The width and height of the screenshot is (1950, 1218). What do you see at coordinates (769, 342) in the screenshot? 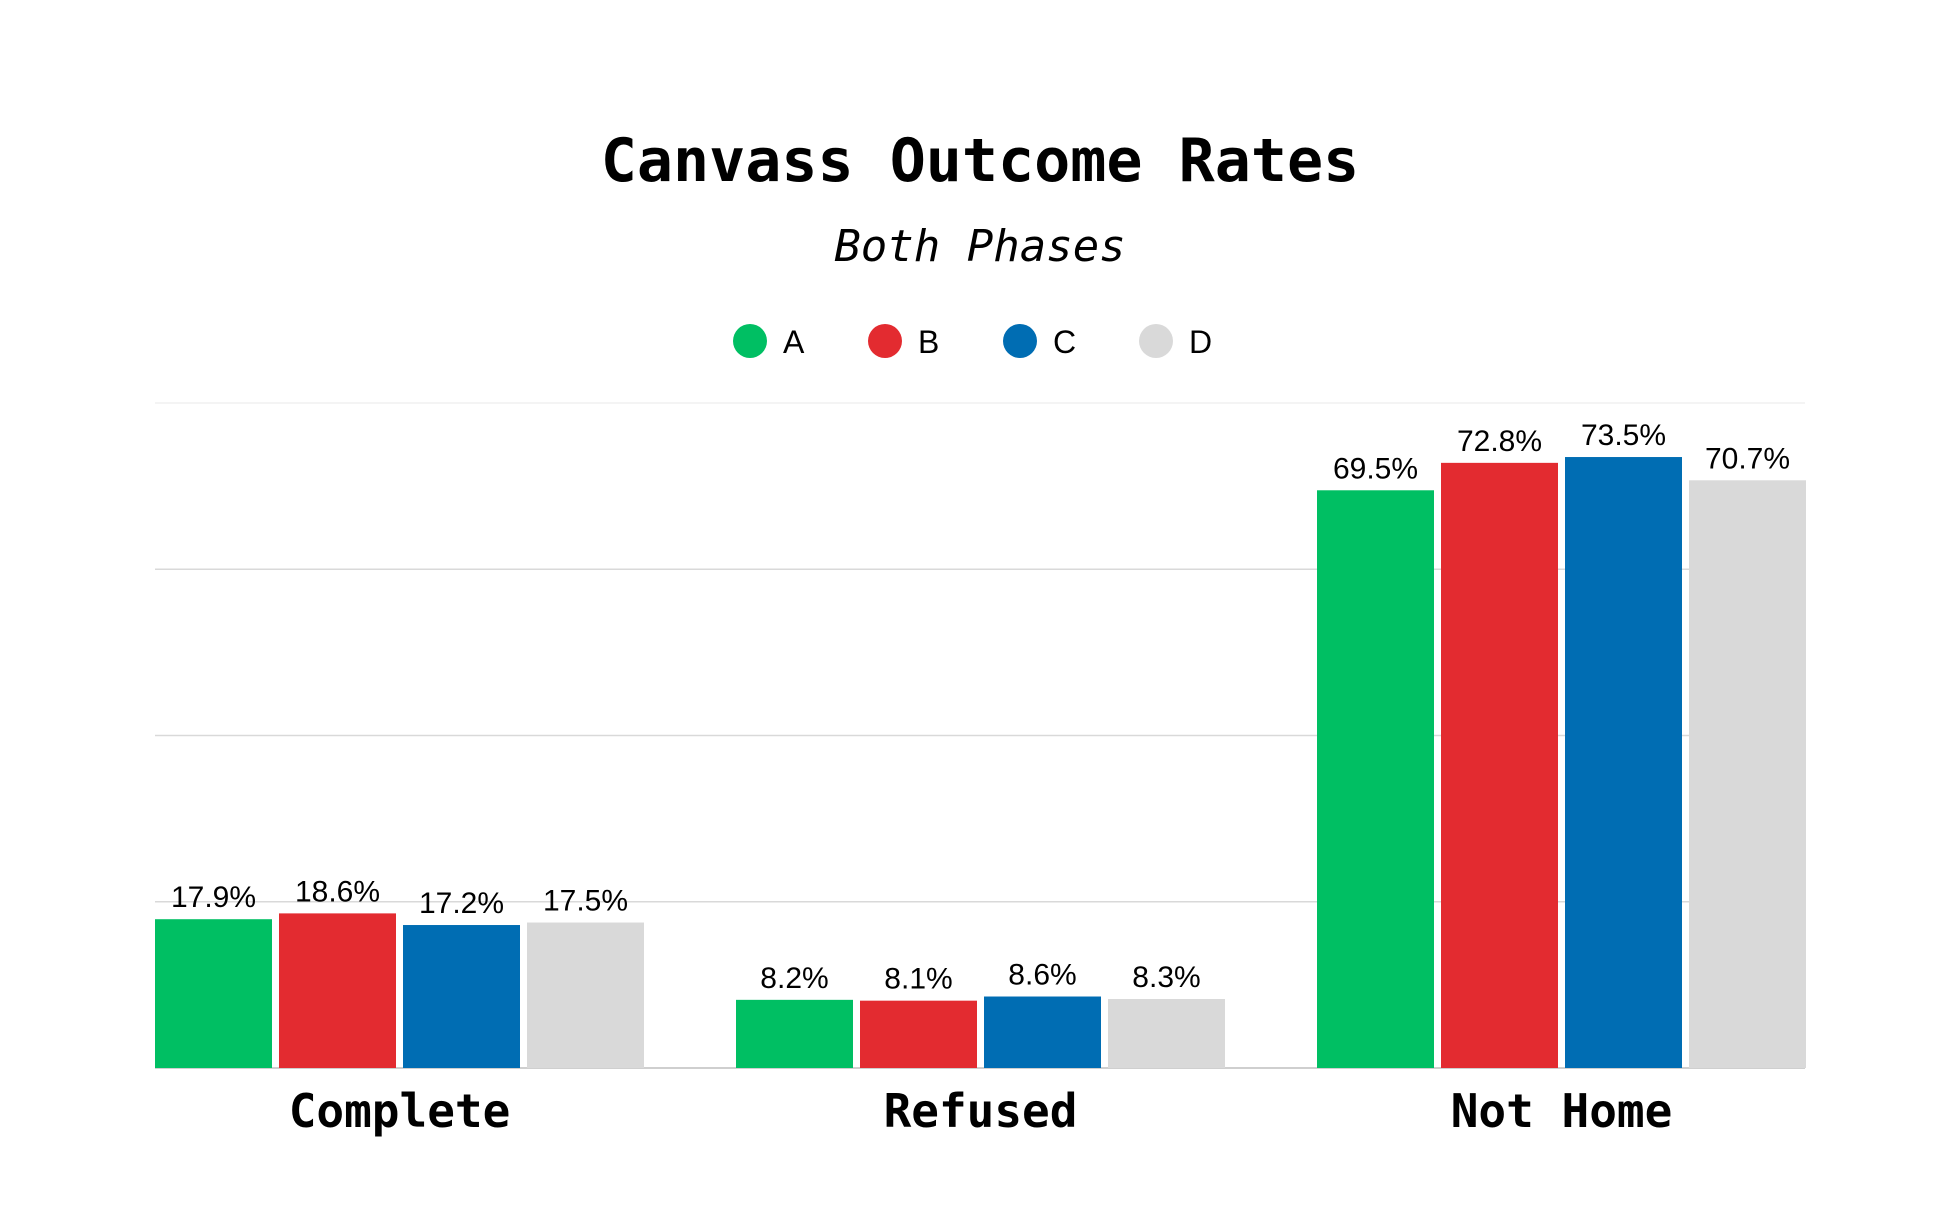
I see `legend-item-a: A` at bounding box center [769, 342].